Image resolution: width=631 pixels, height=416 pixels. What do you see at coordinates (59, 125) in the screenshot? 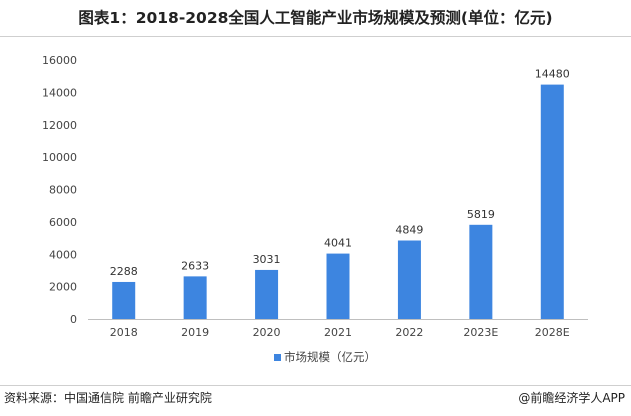
I see `y-tick-label: 12000` at bounding box center [59, 125].